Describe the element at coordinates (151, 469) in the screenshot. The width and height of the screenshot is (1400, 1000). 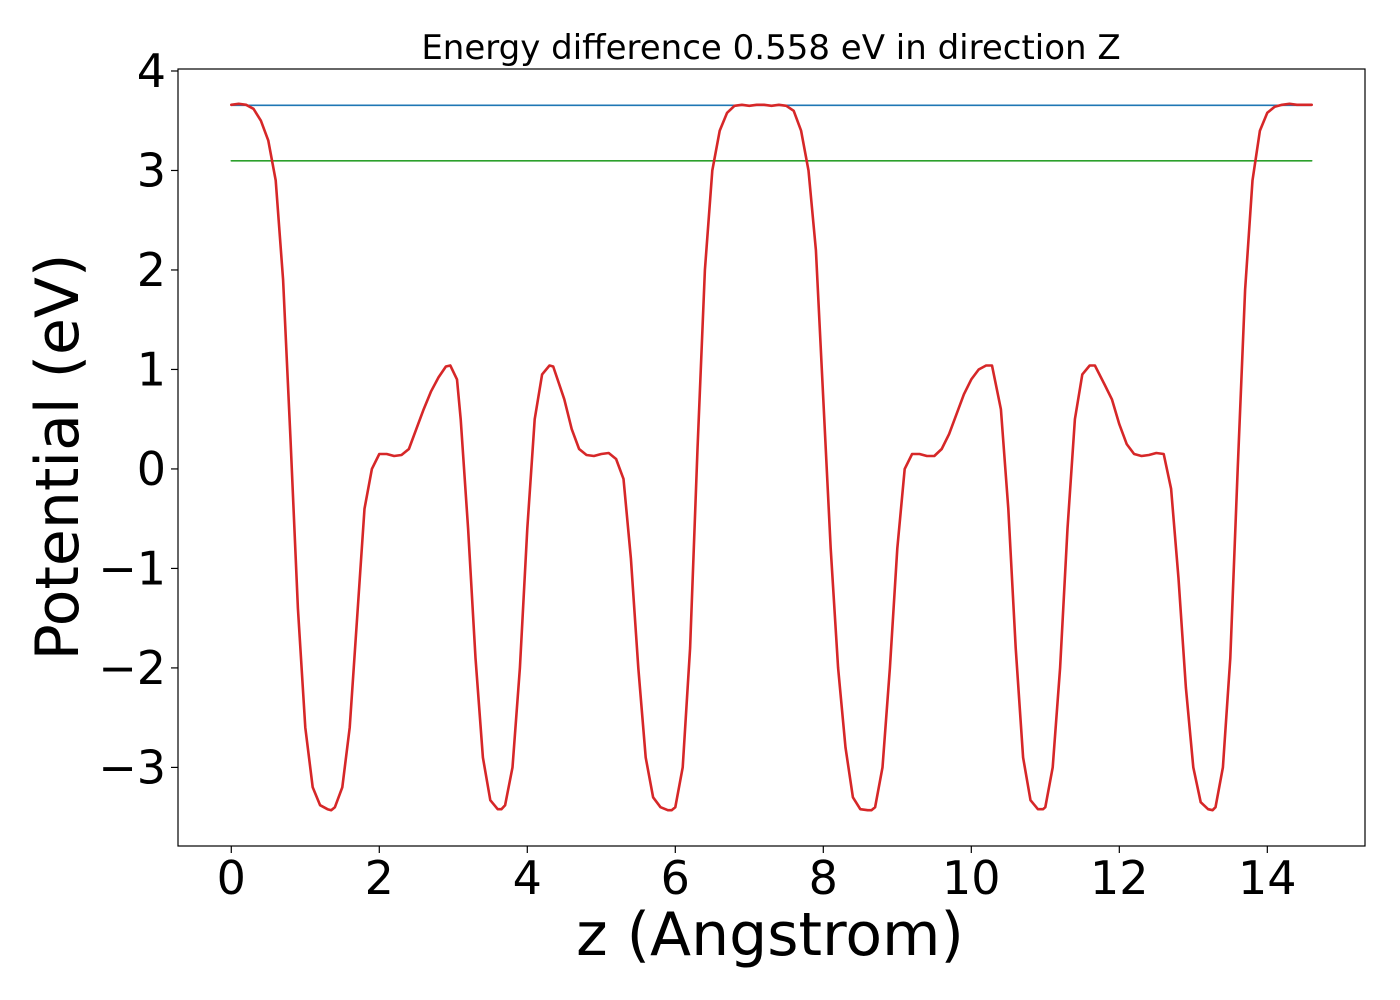
I see `y-tick-label: 0` at that location.